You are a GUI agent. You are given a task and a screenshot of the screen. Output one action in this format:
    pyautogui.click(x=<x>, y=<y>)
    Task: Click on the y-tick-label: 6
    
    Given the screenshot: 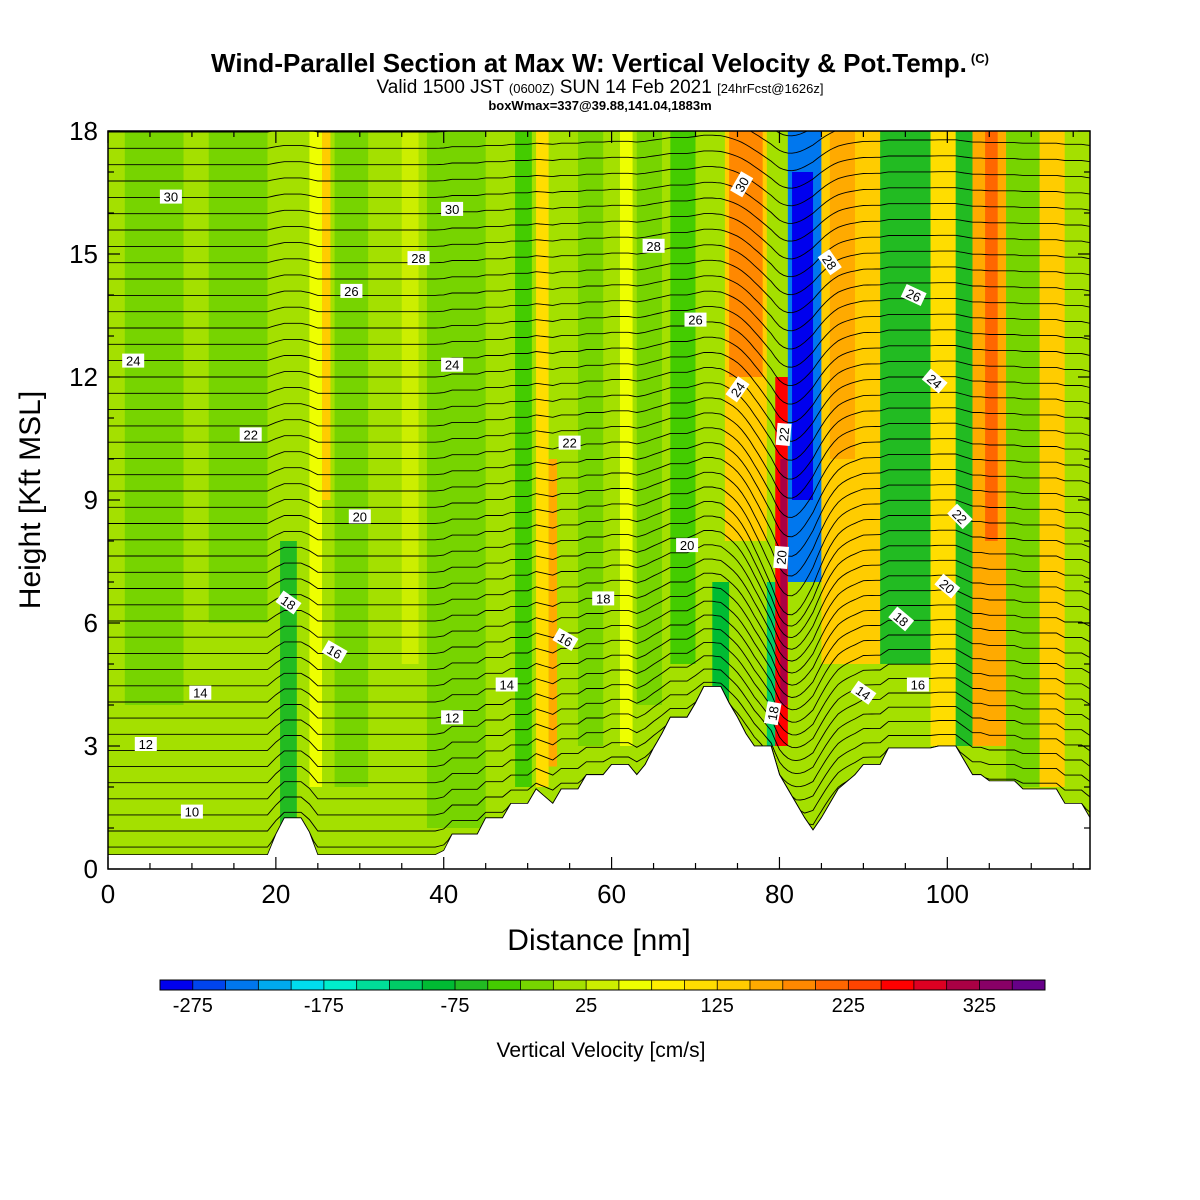 What is the action you would take?
    pyautogui.click(x=91, y=623)
    